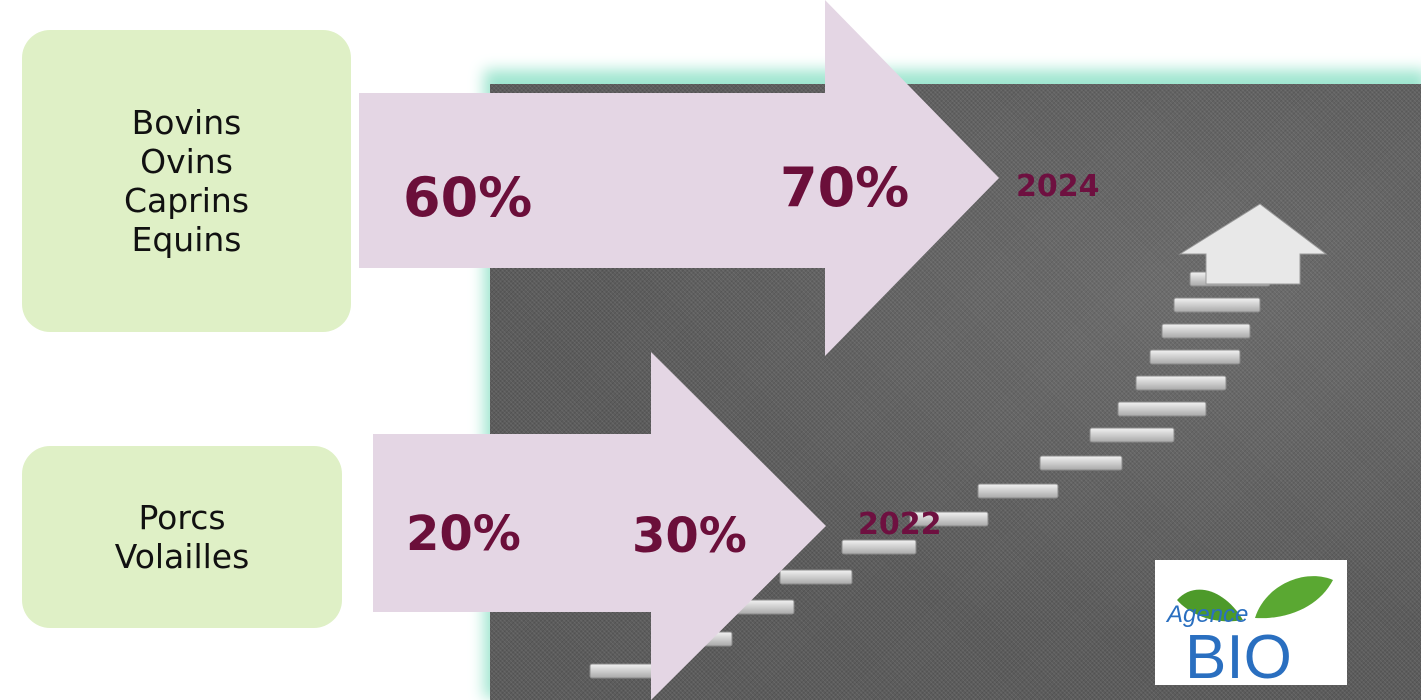 The height and width of the screenshot is (700, 1421). Describe the element at coordinates (1253, 244) in the screenshot. I see `up-arrow-head` at that location.